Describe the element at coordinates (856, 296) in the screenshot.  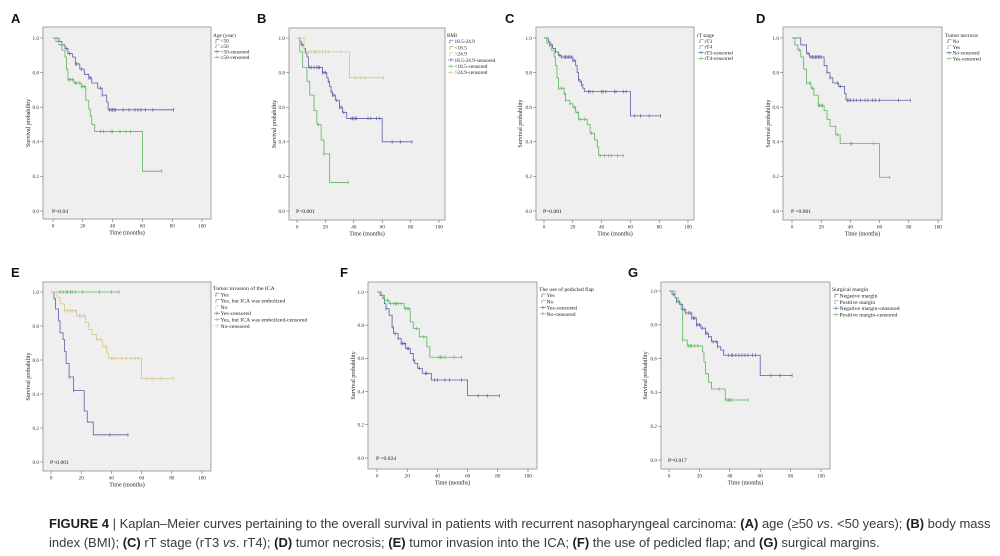
I see `legend-item: Negative margin` at that location.